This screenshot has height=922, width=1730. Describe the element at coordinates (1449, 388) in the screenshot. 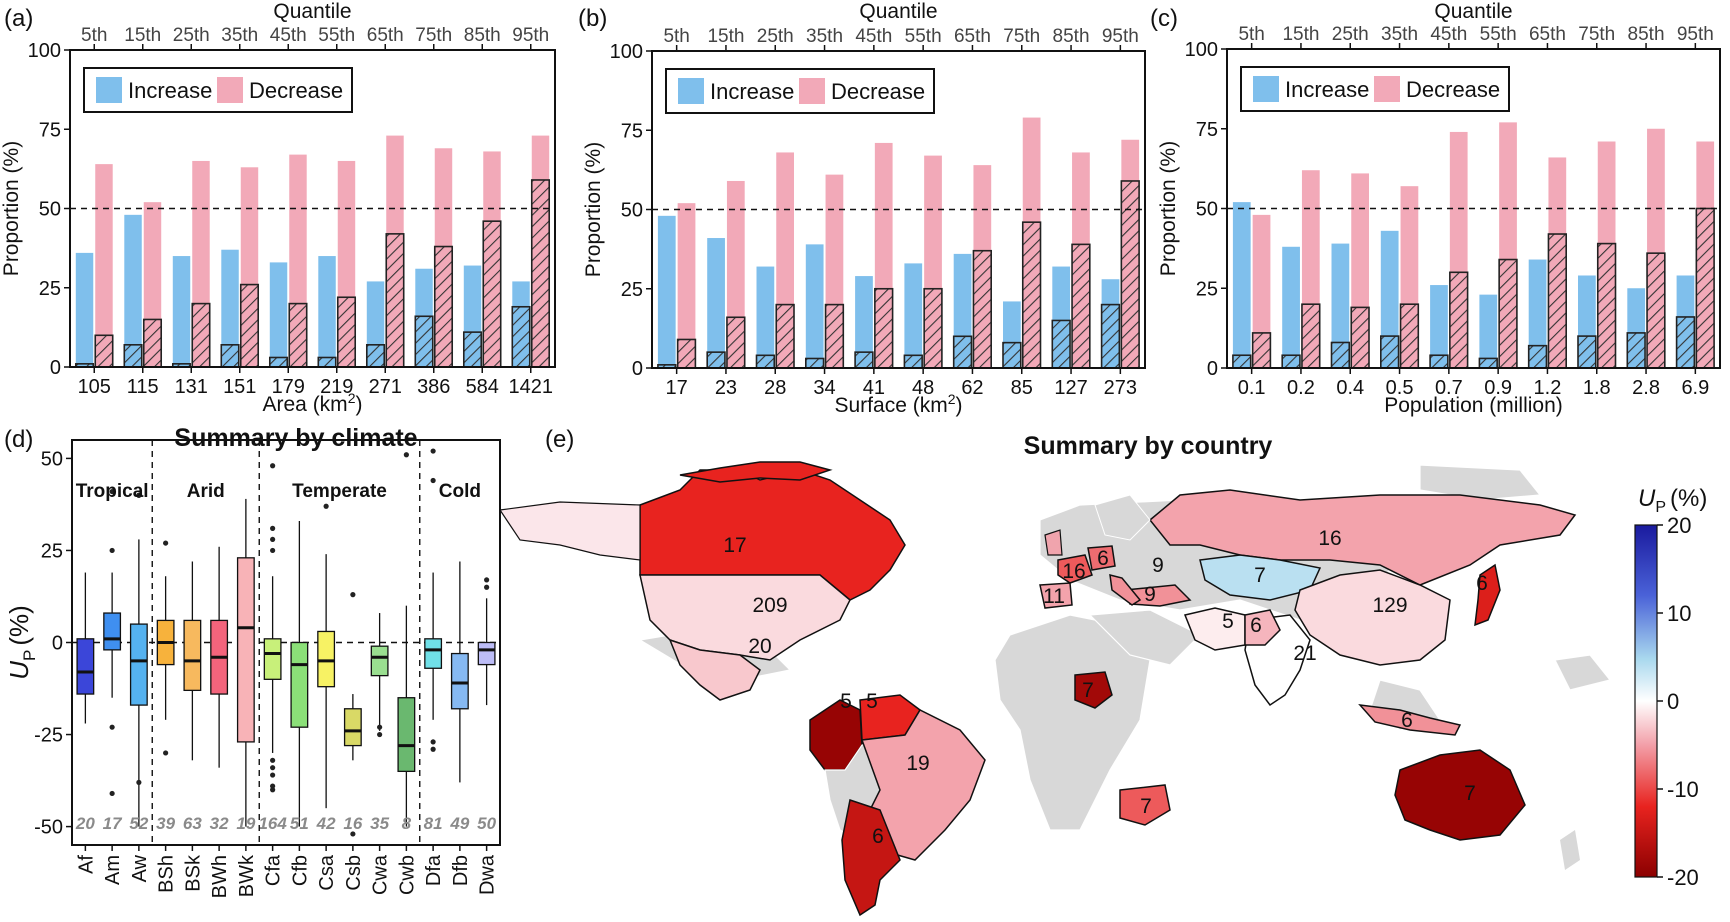

I see `x-tick-label: 0.7` at that location.